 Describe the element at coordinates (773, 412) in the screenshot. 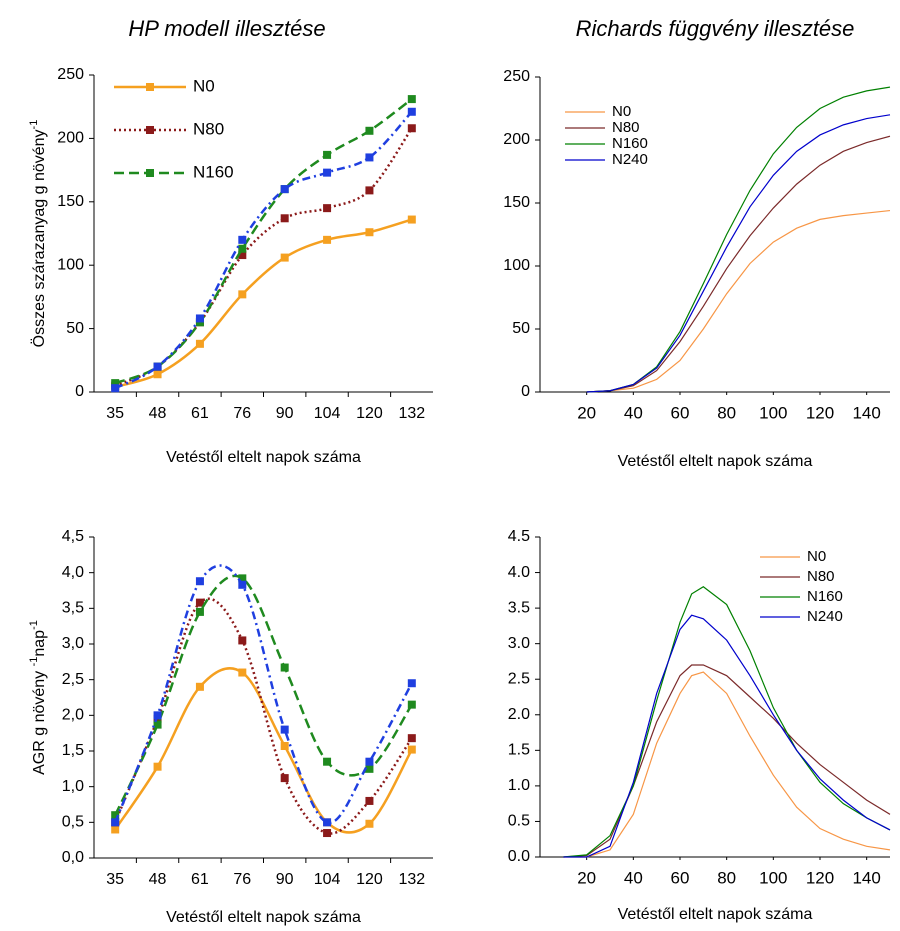

I see `x-tick-label: 100` at that location.